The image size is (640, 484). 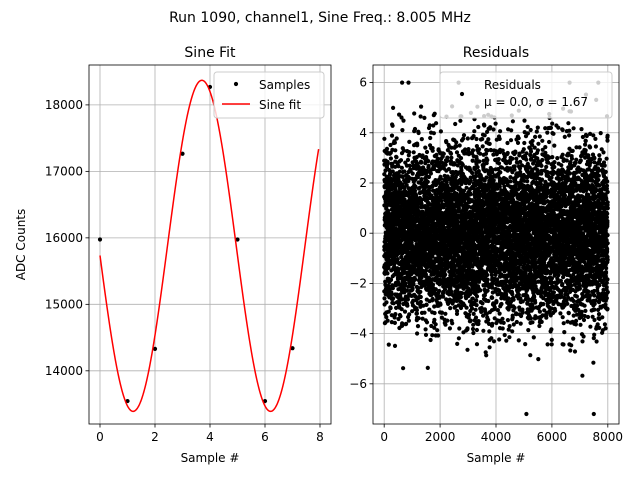 What do you see at coordinates (64, 238) in the screenshot?
I see `y-tick-label: 16000` at bounding box center [64, 238].